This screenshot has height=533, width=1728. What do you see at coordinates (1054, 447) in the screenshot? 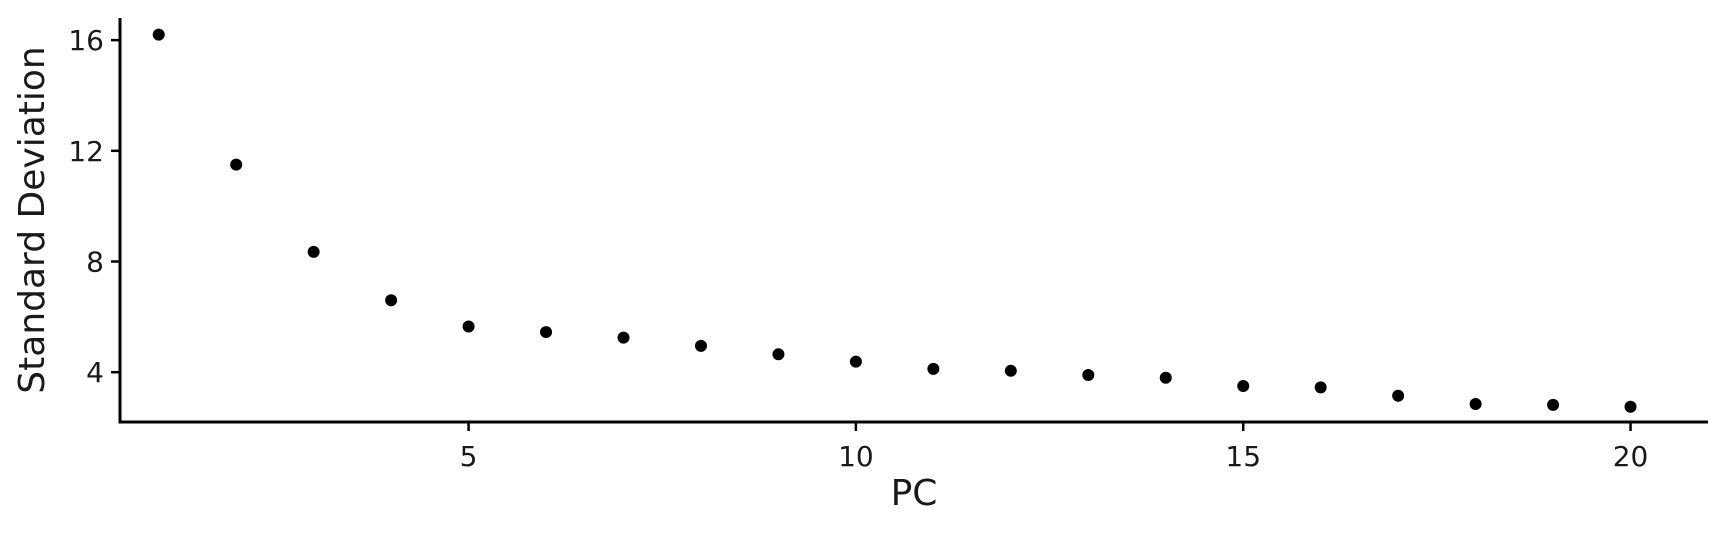
I see `x-axis-ticks: 5 10 15 20` at bounding box center [1054, 447].